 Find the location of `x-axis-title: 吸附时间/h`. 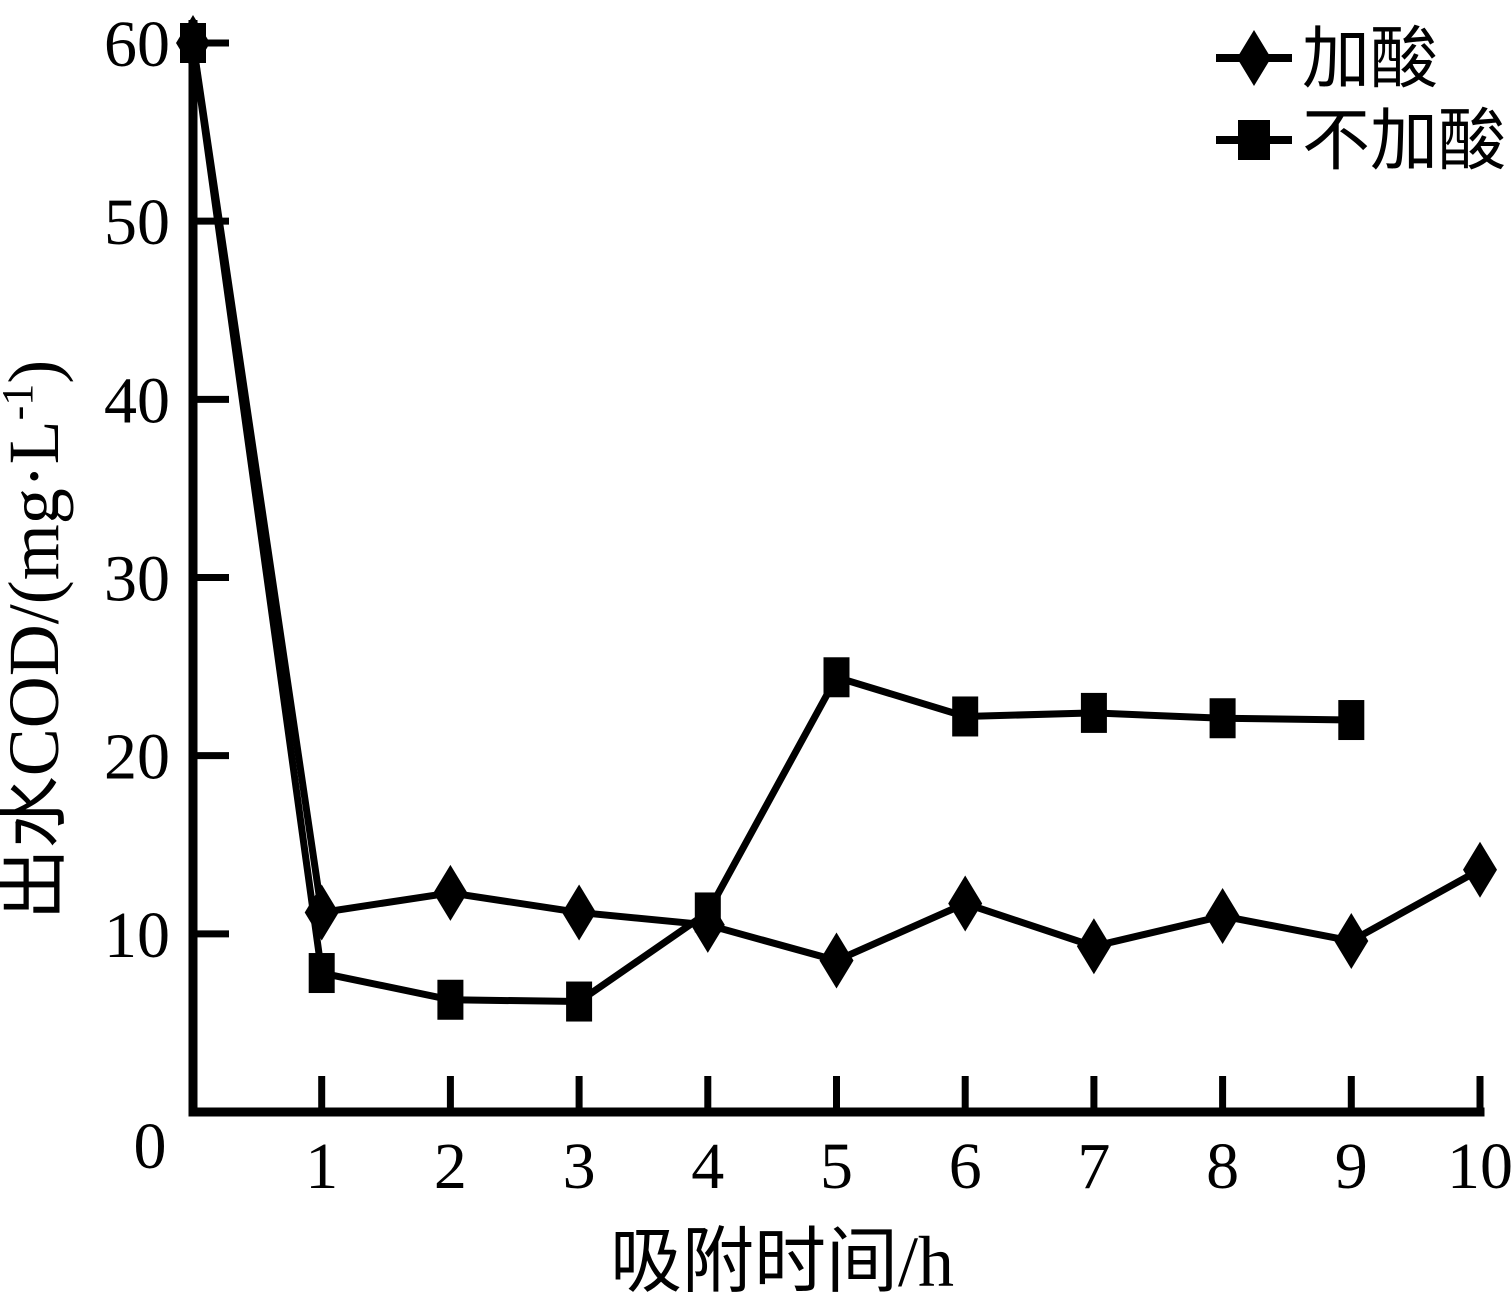

x-axis-title: 吸附时间/h is located at coordinates (782, 1260).